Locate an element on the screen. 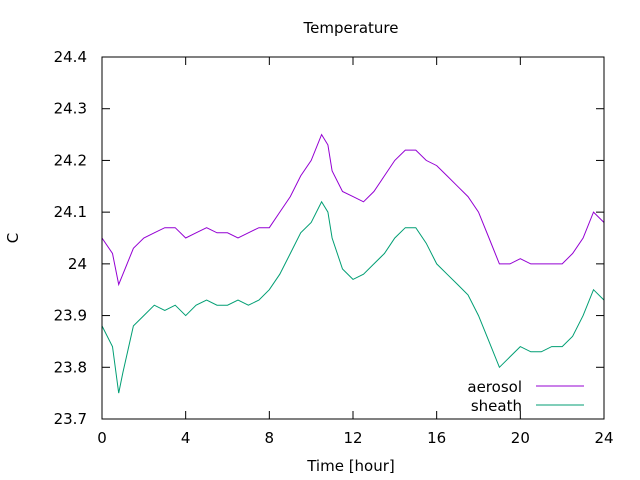  x-tick-label: 8 is located at coordinates (270, 438).